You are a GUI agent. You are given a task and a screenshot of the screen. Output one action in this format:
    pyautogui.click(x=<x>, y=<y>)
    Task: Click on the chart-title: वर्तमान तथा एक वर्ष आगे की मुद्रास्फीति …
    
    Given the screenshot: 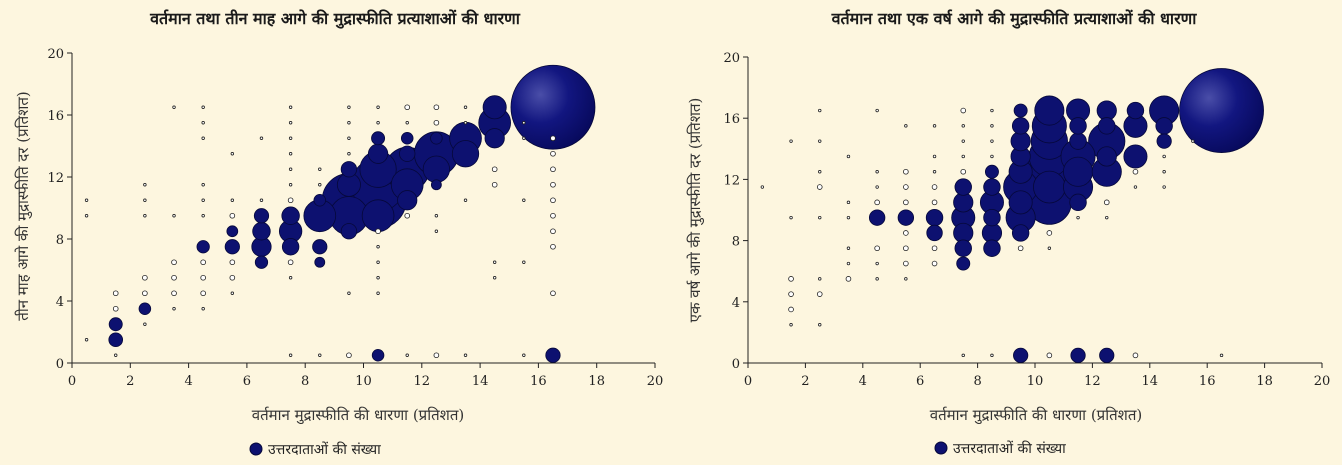 What is the action you would take?
    pyautogui.click(x=1014, y=19)
    